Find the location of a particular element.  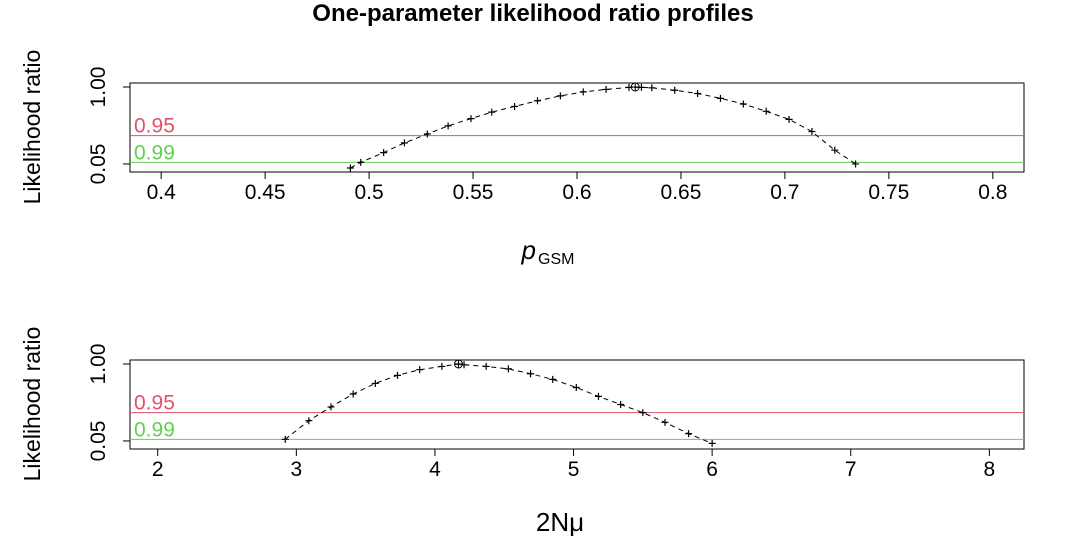

plot-frame-pgsm is located at coordinates (577, 127).